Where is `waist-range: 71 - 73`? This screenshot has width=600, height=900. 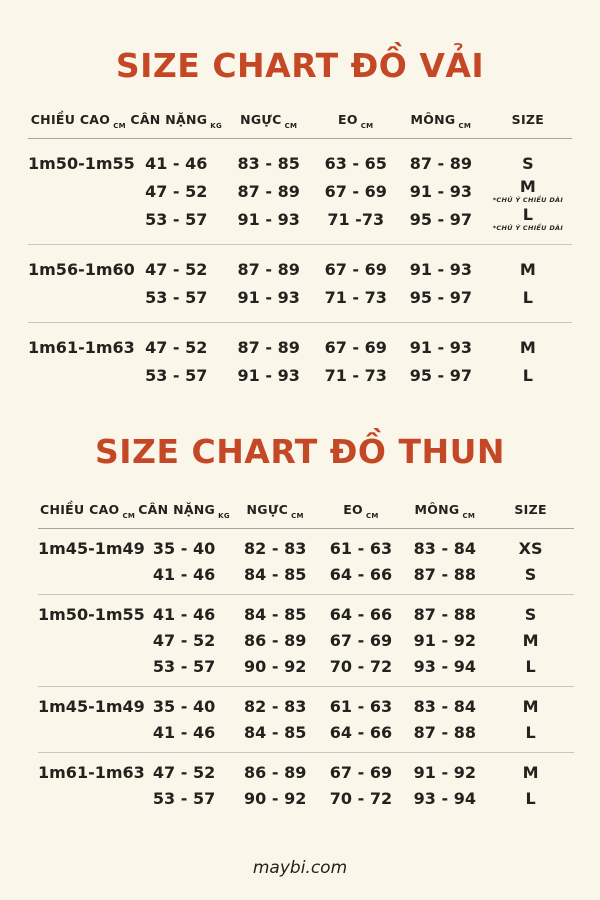 waist-range: 71 - 73 is located at coordinates (355, 297).